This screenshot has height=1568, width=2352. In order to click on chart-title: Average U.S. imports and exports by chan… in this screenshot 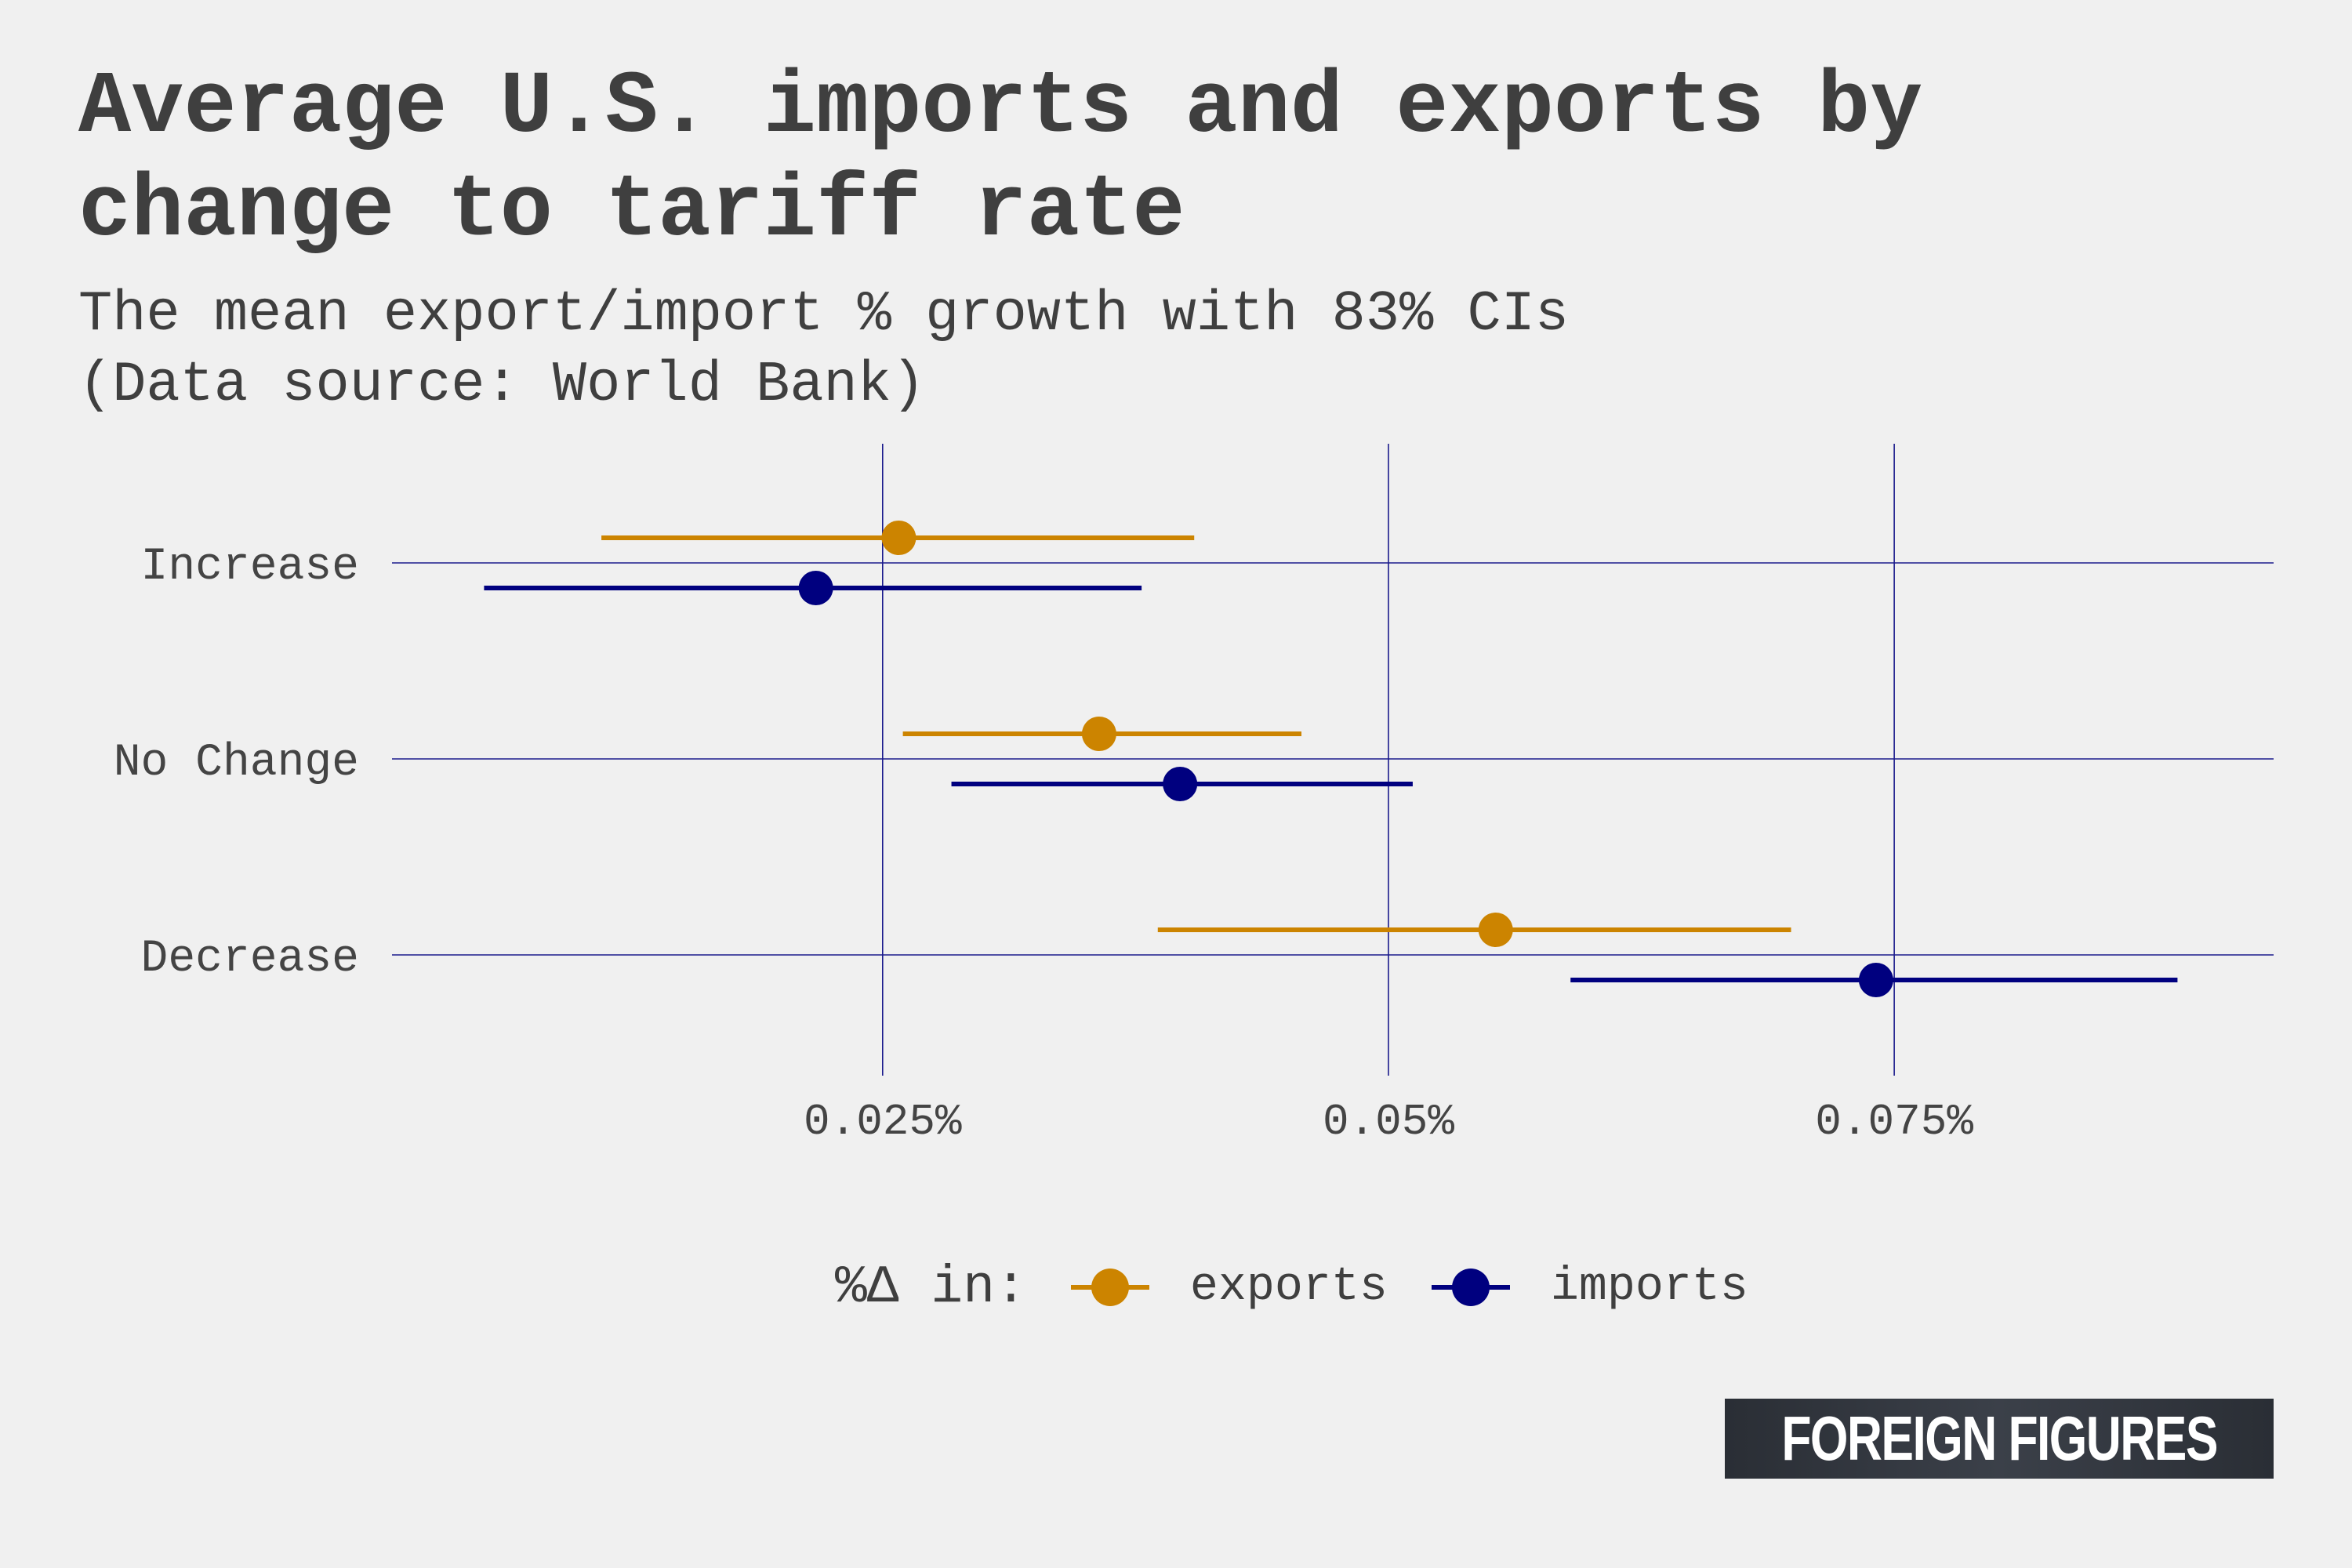, I will do `click(1000, 159)`.